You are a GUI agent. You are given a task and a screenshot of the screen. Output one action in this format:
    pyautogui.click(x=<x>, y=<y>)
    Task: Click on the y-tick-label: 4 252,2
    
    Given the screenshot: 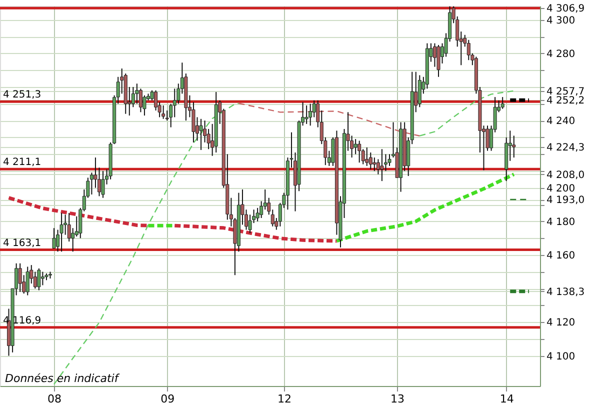 What is the action you would take?
    pyautogui.click(x=565, y=101)
    